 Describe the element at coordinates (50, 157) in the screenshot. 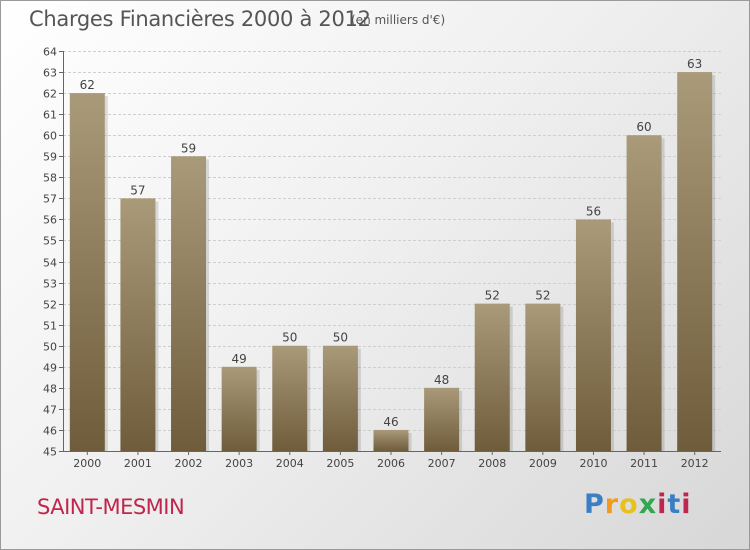

I see `y-tick-label: 59` at that location.